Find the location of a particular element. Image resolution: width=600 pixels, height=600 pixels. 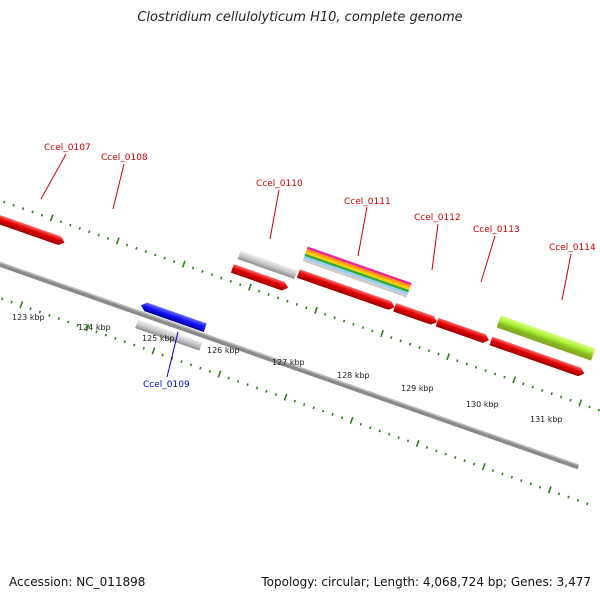

gene-label: Ccel_0114 is located at coordinates (572, 248).